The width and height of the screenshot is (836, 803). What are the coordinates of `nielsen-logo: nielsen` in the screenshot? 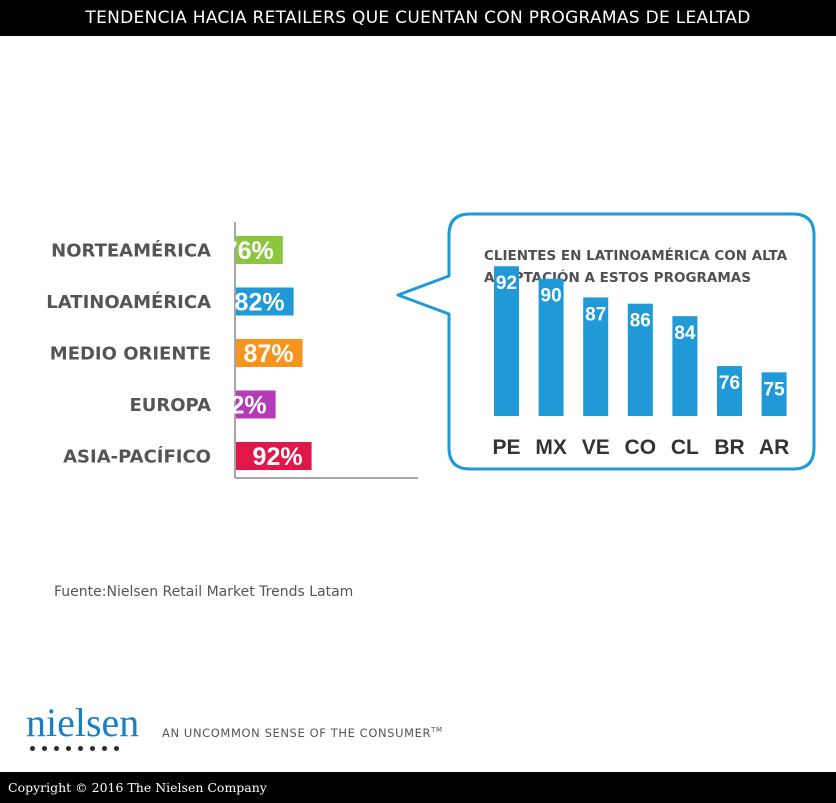 It's located at (91, 727).